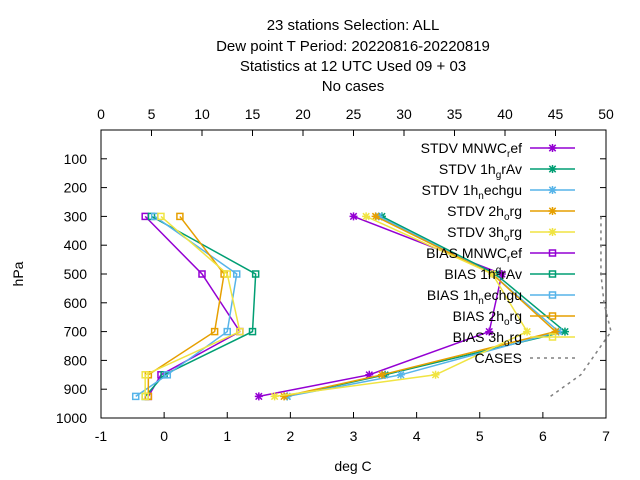  Describe the element at coordinates (353, 25) in the screenshot. I see `title-line-1: 23 stations Selection: ALL` at that location.